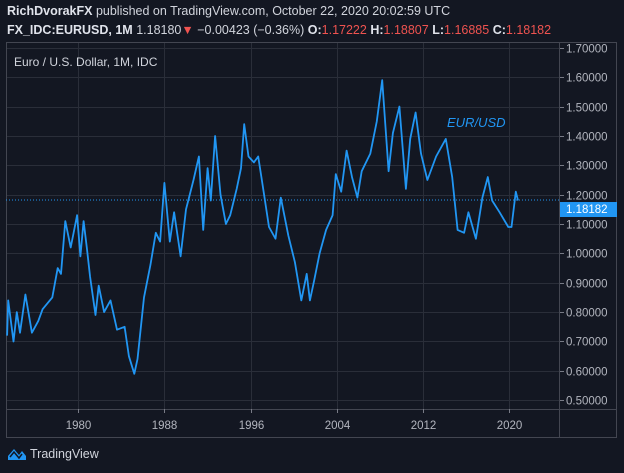  What do you see at coordinates (17, 454) in the screenshot?
I see `tradingview-logo-icon` at bounding box center [17, 454].